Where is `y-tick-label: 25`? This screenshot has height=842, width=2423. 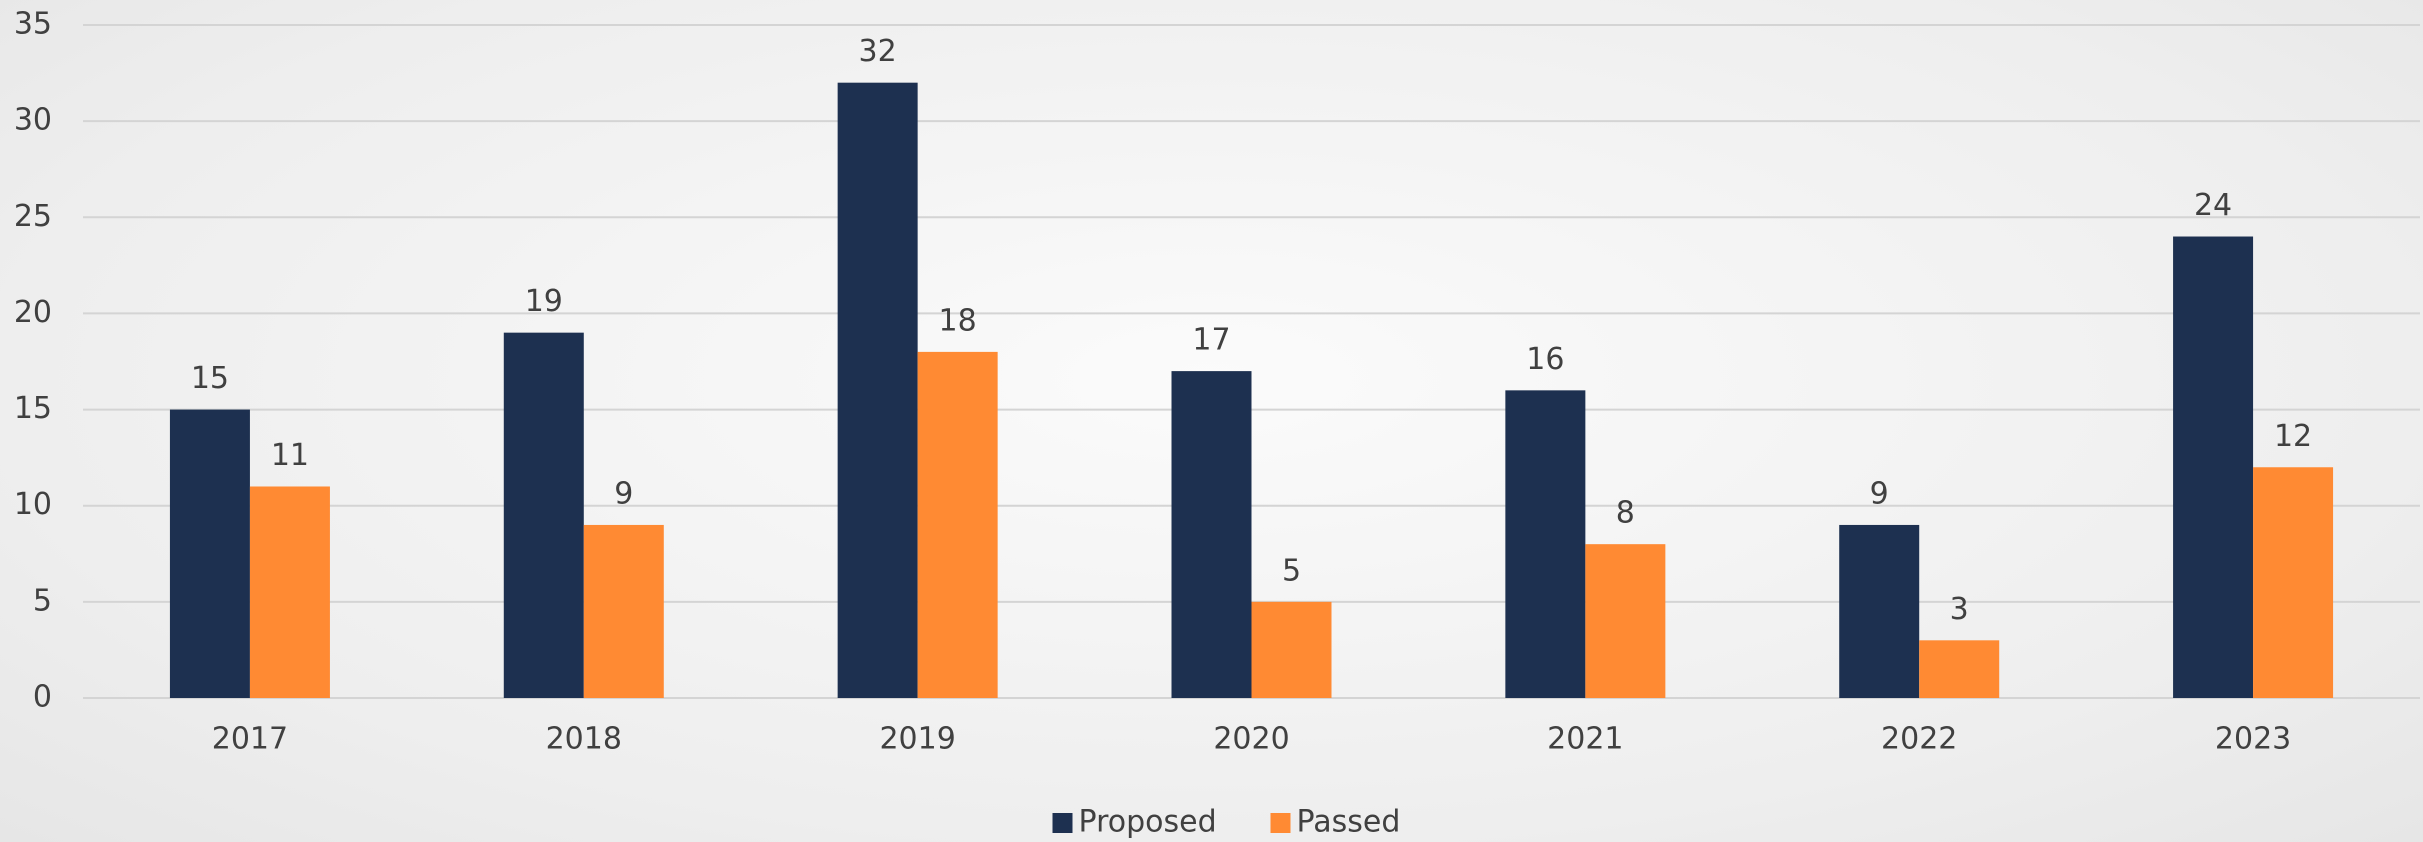 y-tick-label: 25 is located at coordinates (33, 216).